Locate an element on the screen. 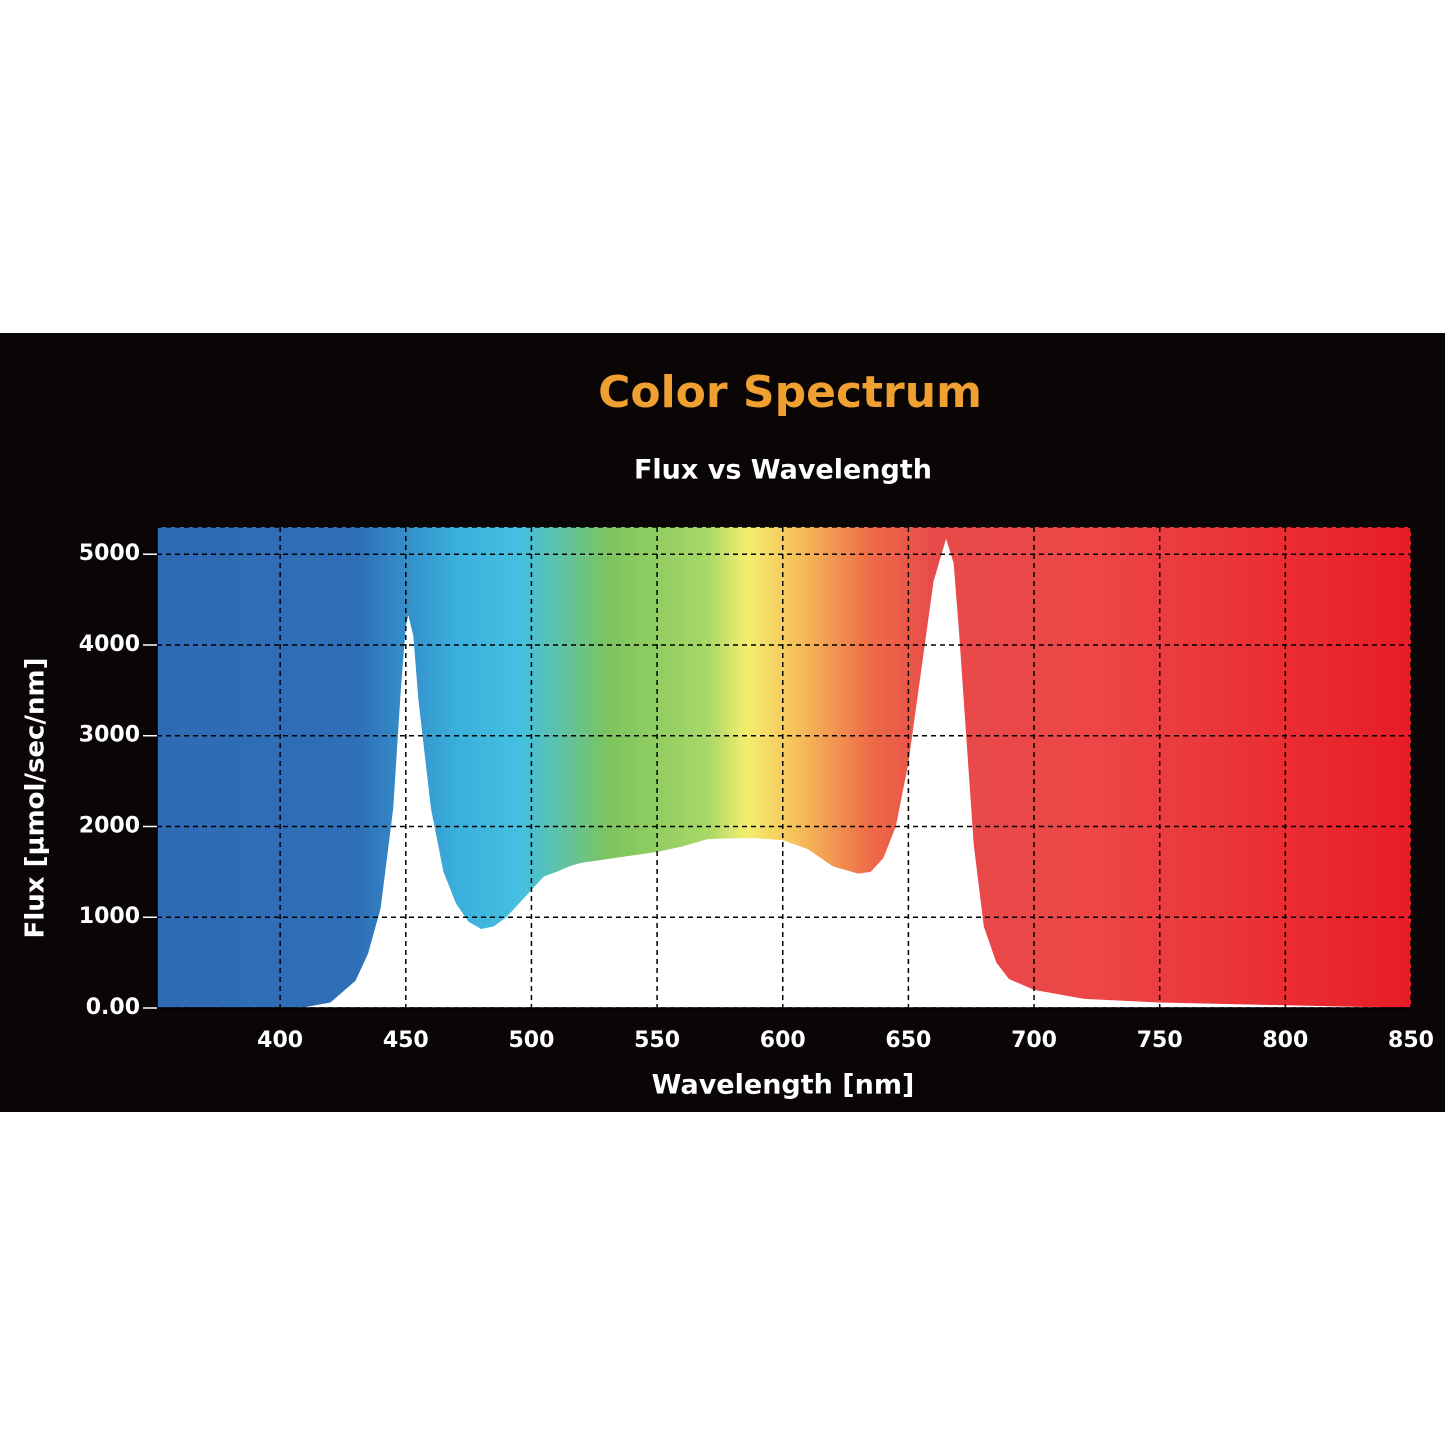 This screenshot has width=1445, height=1445. y-tick-label: 5000 is located at coordinates (109, 553).